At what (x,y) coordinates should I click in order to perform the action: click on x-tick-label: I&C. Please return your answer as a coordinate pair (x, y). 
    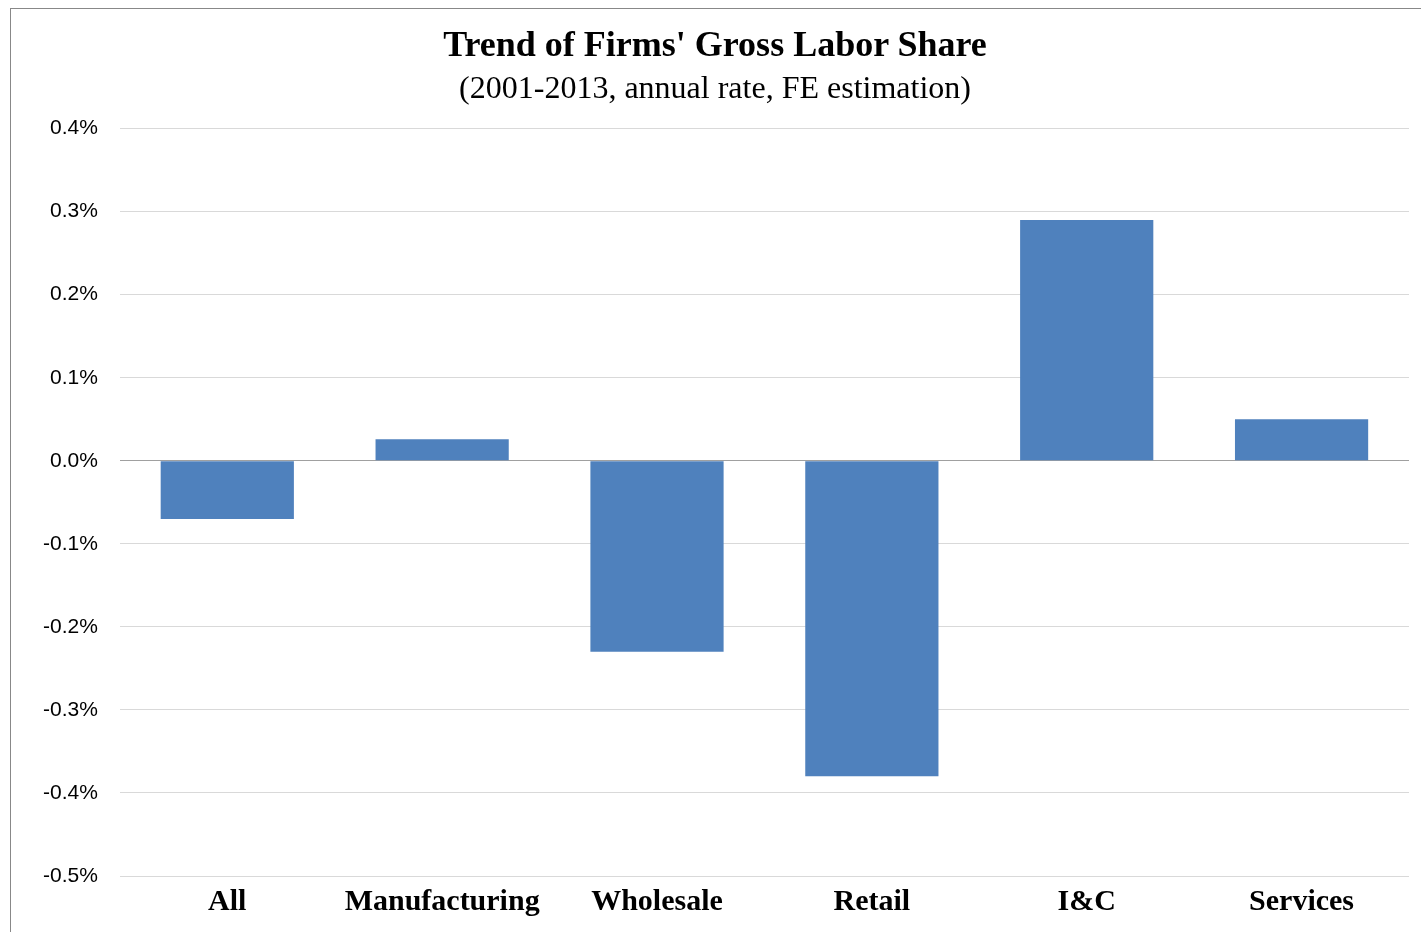
    Looking at the image, I should click on (1086, 899).